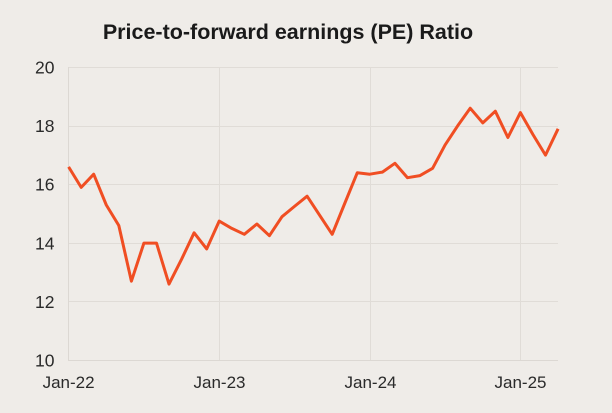  Describe the element at coordinates (44, 126) in the screenshot. I see `svg-text: 18` at that location.